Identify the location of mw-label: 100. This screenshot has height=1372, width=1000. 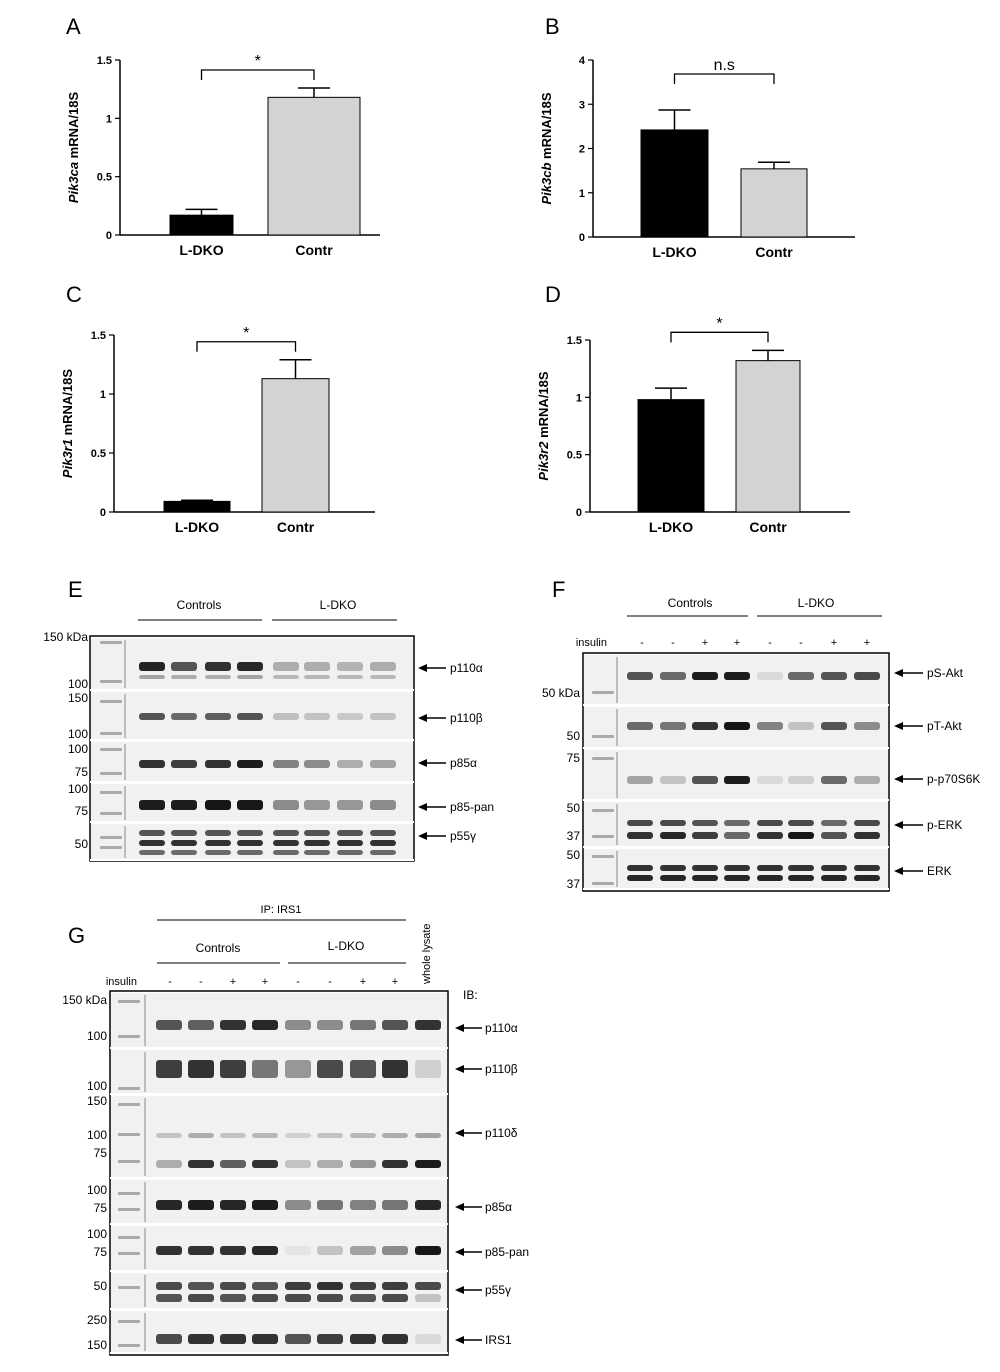
(78, 734).